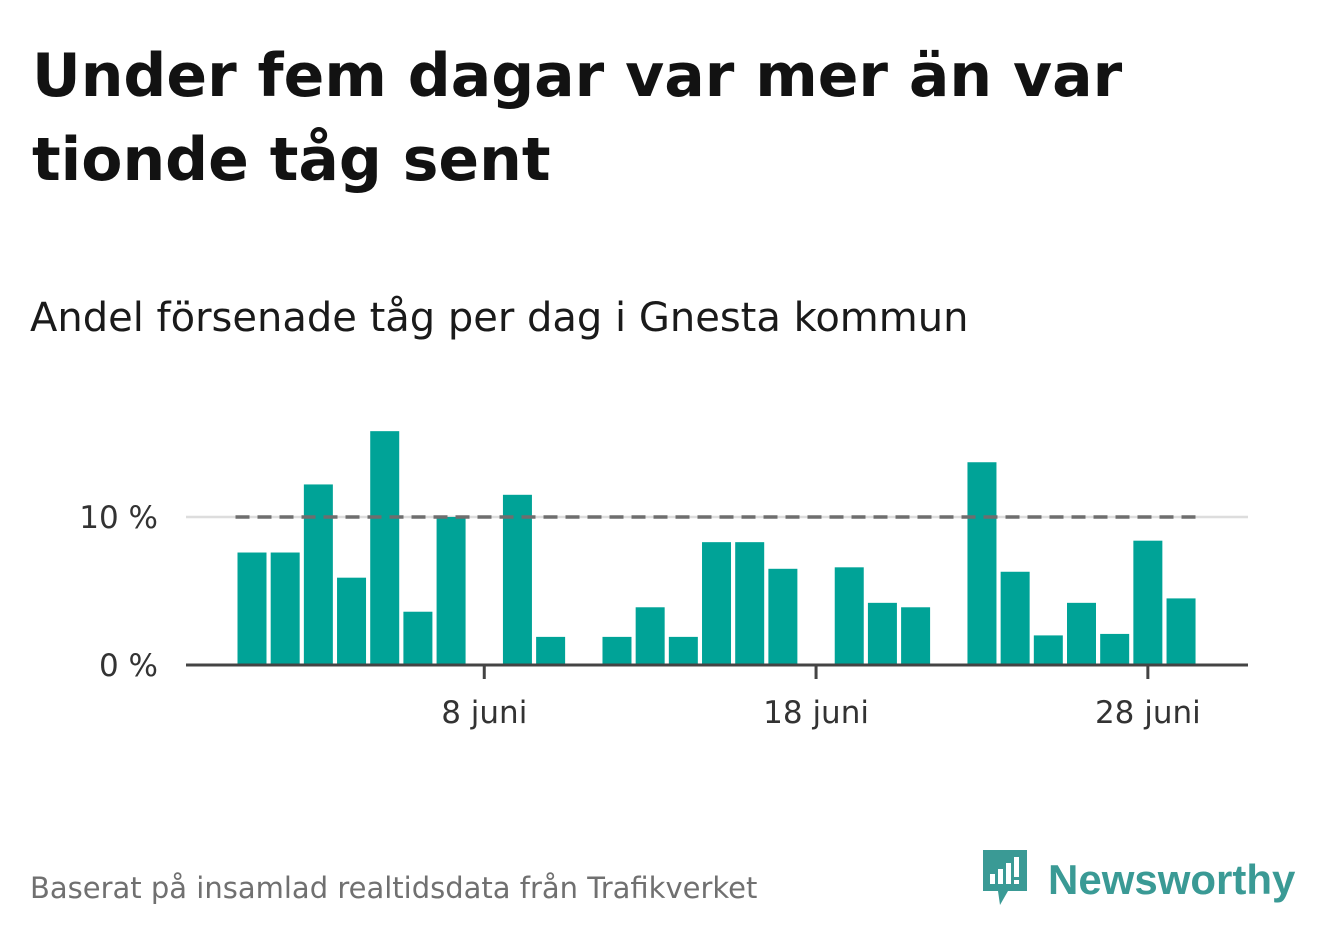 This screenshot has width=1322, height=939. What do you see at coordinates (484, 713) in the screenshot?
I see `x-tick-label: 8 juni` at bounding box center [484, 713].